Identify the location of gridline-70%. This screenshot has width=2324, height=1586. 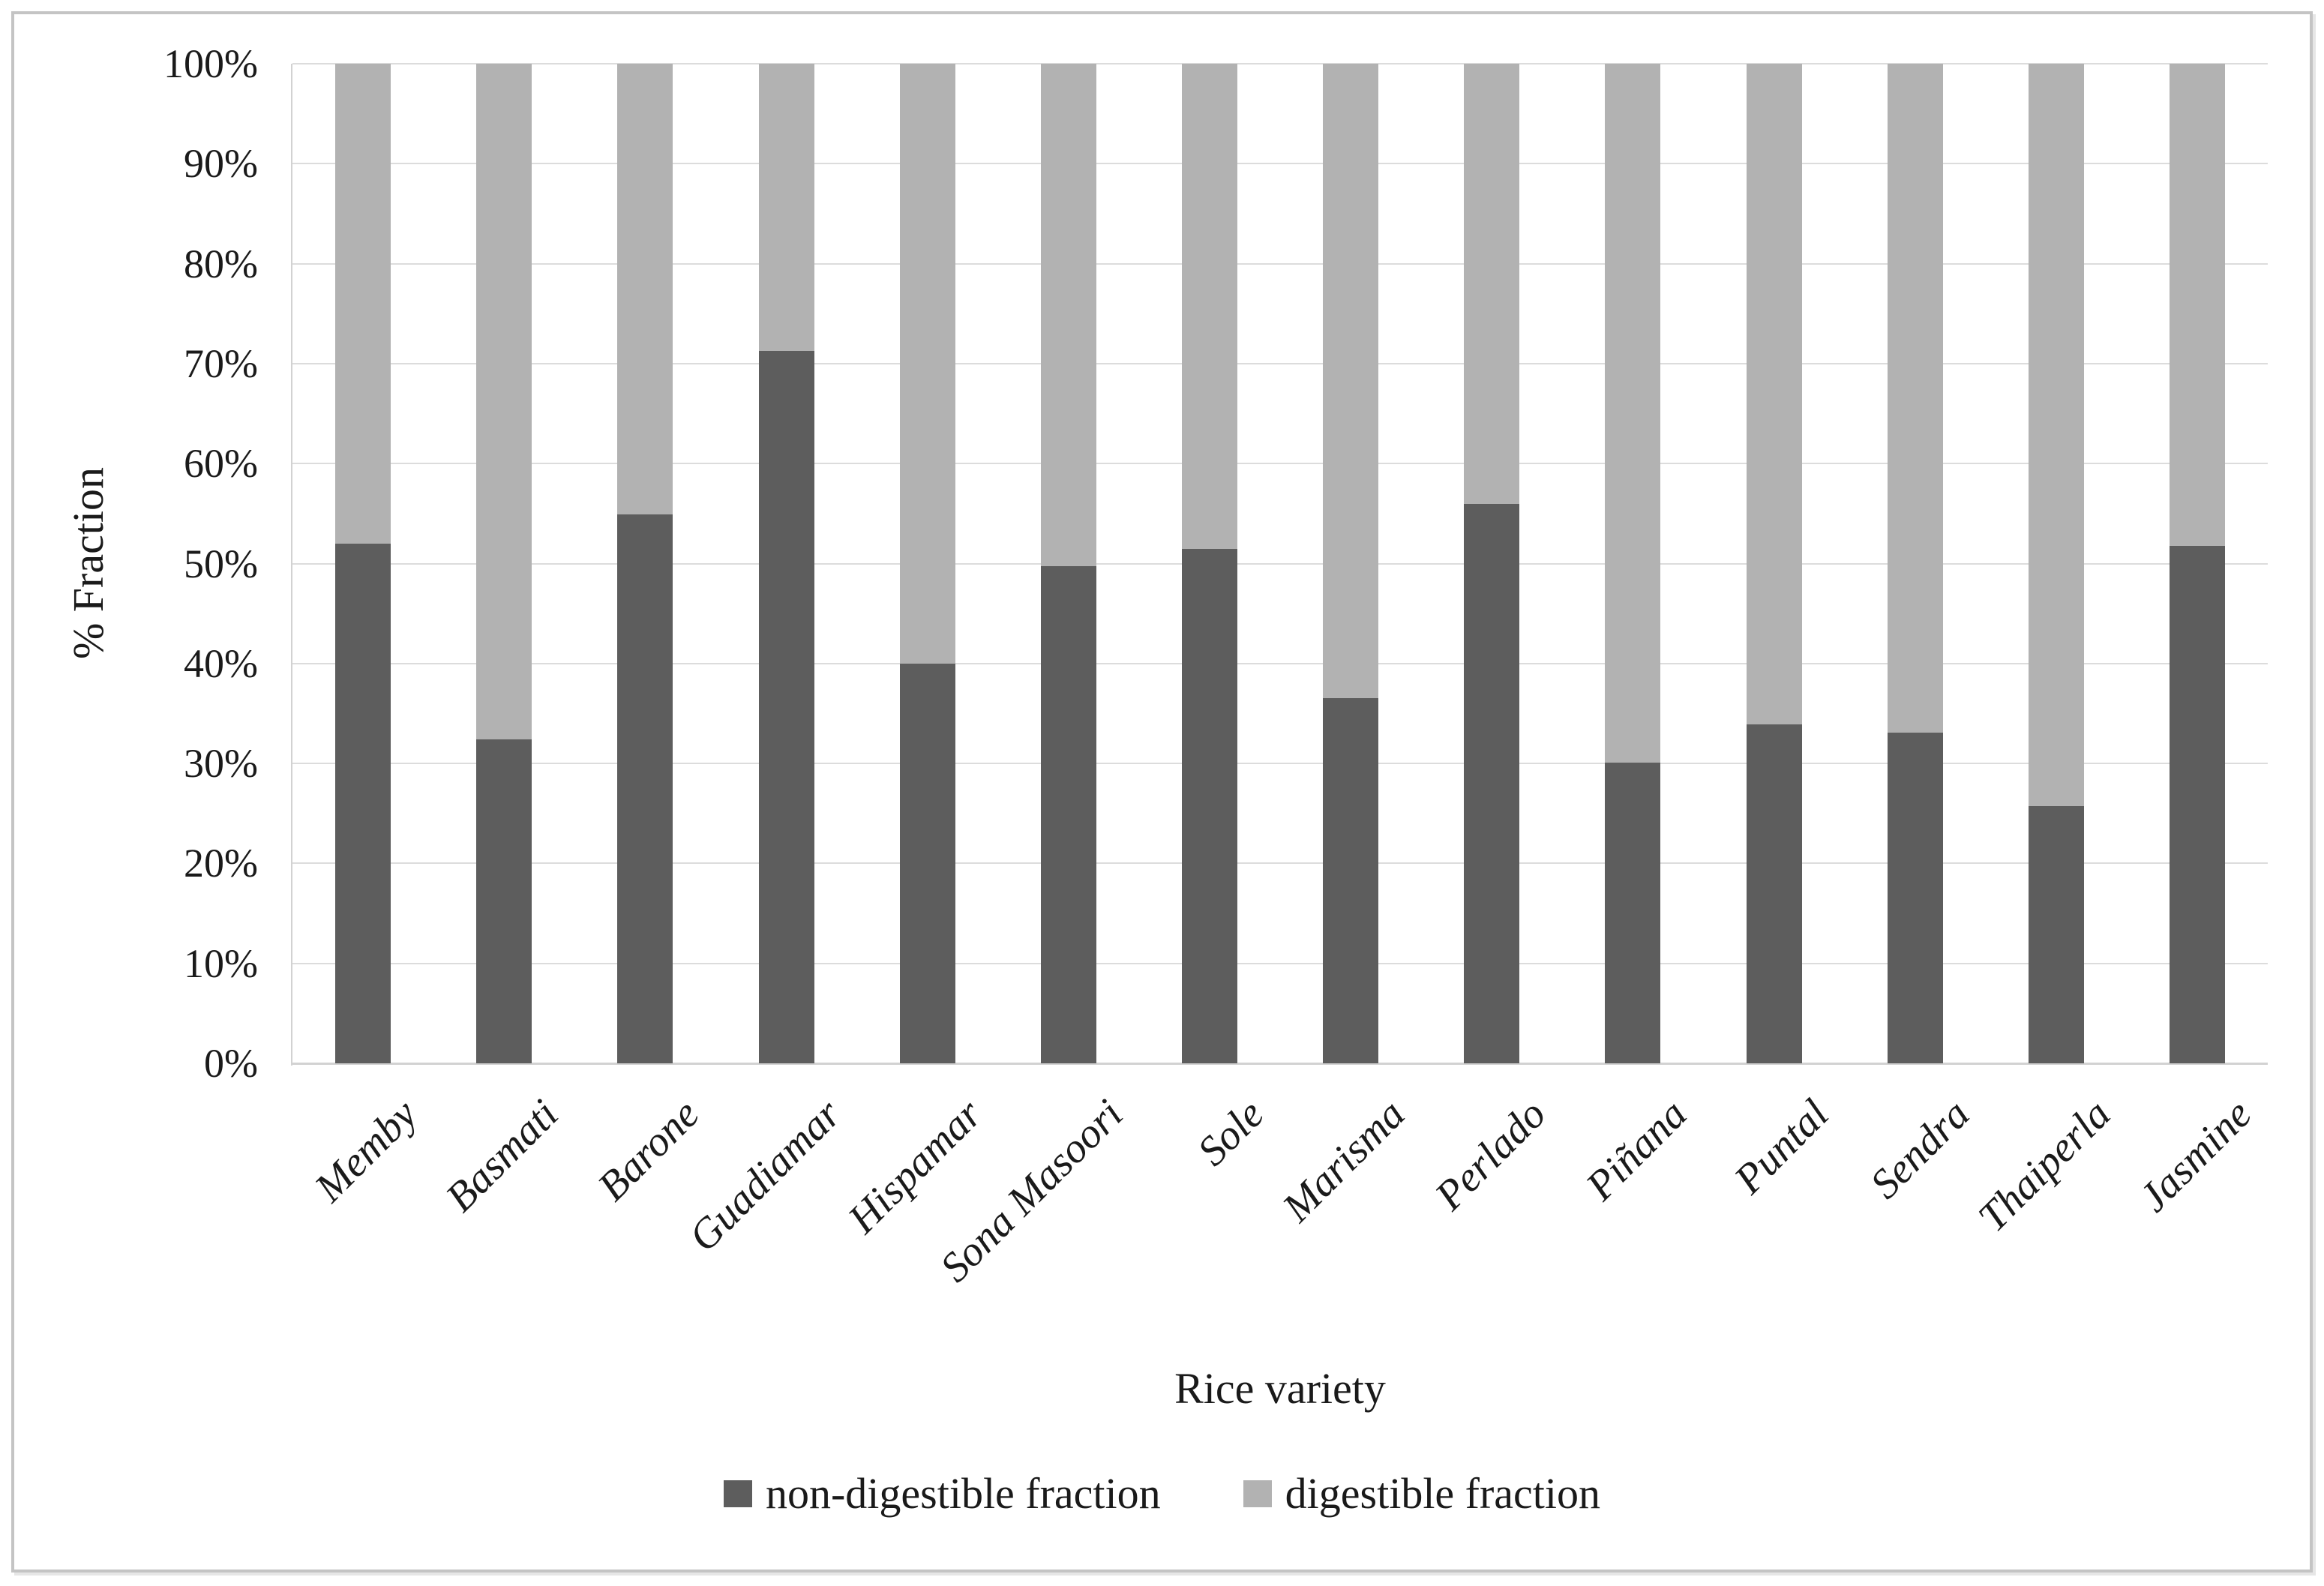
(1280, 363).